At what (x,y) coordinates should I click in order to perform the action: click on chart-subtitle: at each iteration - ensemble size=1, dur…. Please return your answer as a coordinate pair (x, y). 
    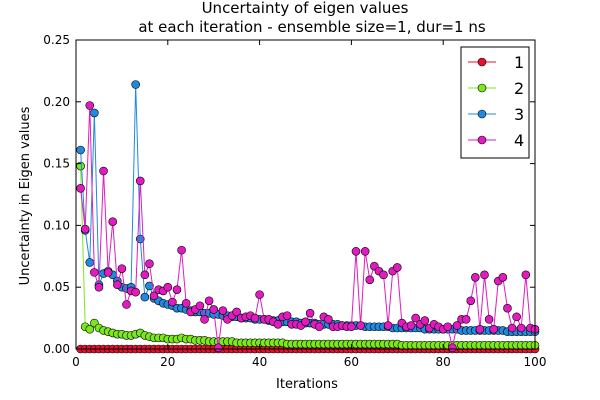
    Looking at the image, I should click on (311, 27).